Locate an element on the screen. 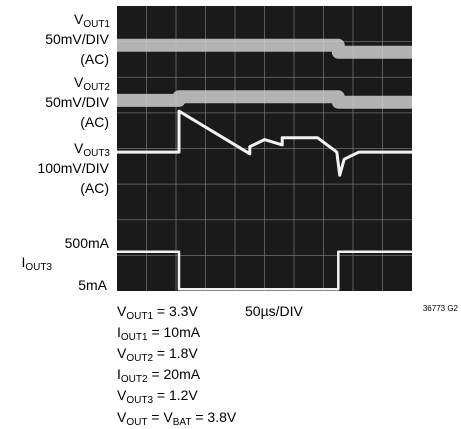  condition-line: VOUT2 = 1.8V is located at coordinates (157, 354).